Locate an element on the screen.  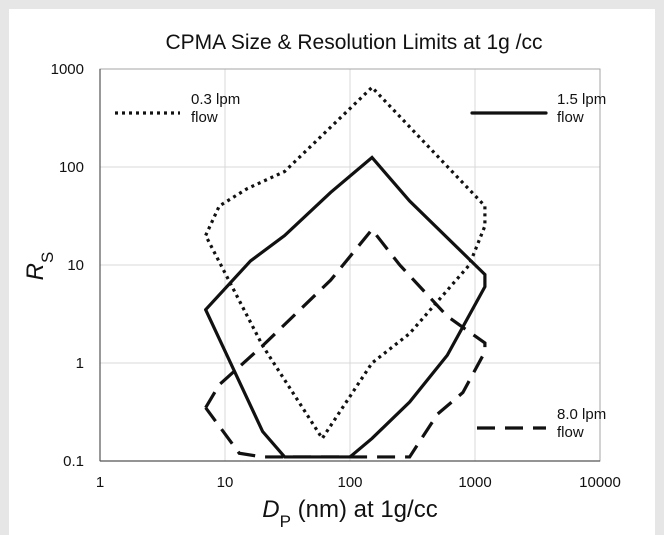
legend-text-3: 8.0 lpm flow is located at coordinates (581, 423).